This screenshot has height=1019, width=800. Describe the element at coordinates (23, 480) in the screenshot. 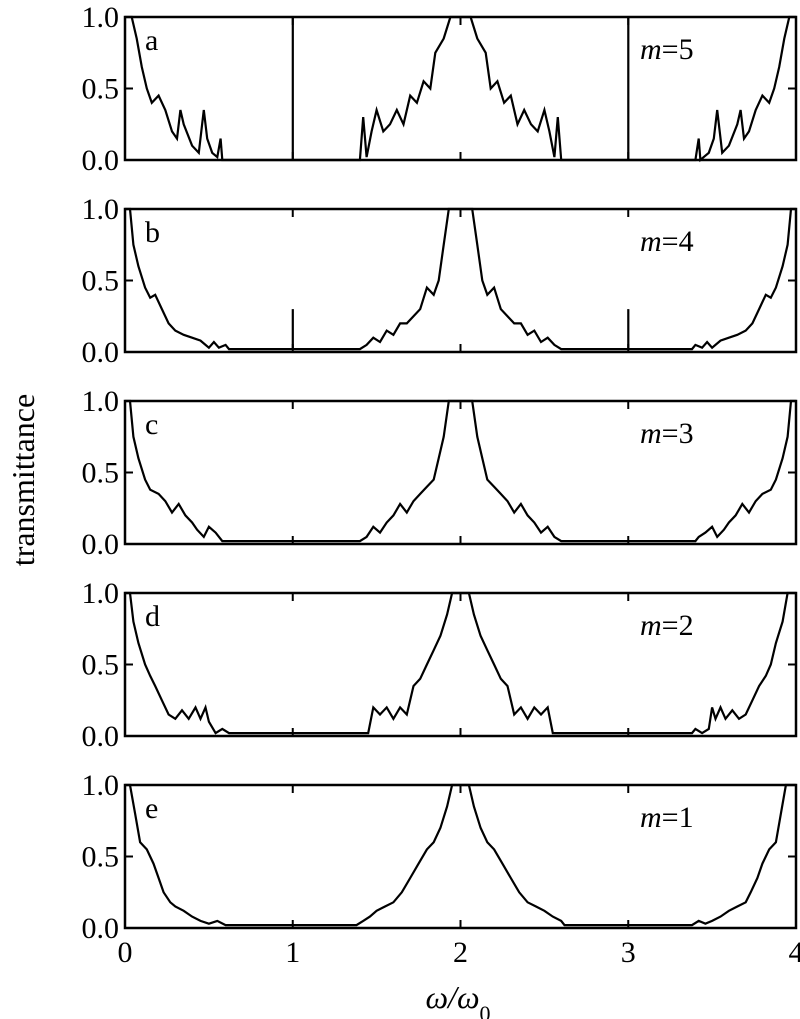

I see `y-axis-label: transmittance` at that location.